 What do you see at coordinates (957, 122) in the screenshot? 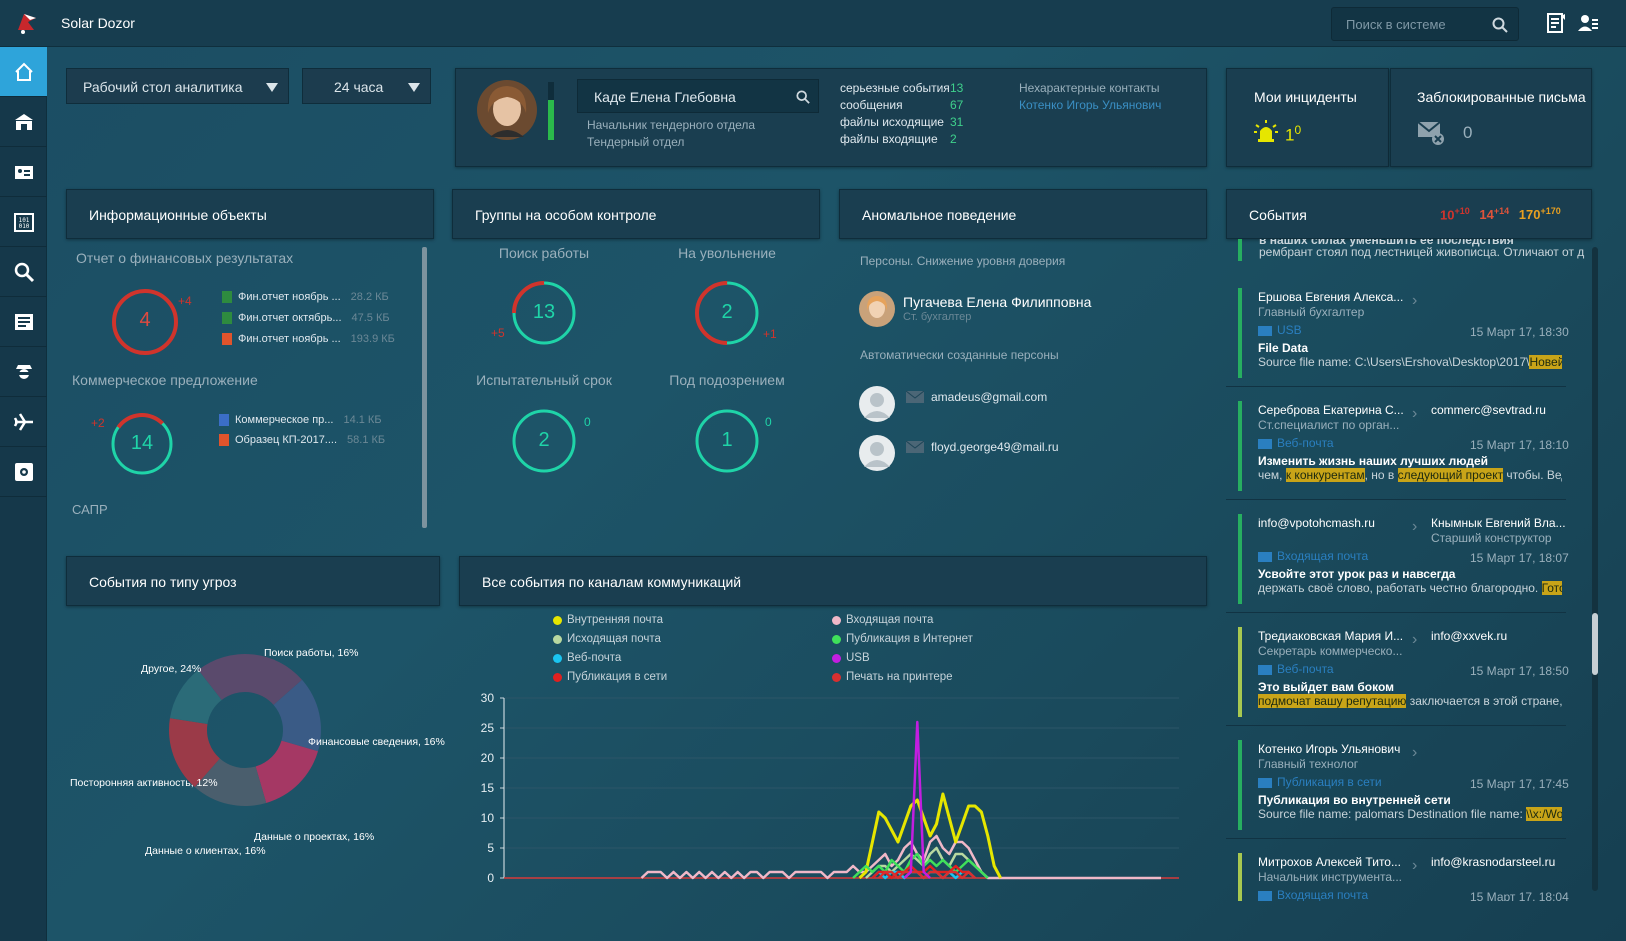
I see `stat-value: 31` at bounding box center [957, 122].